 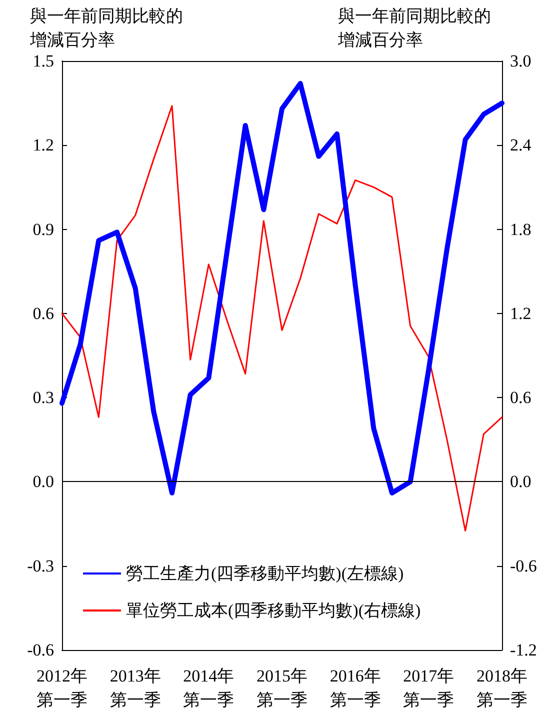 What do you see at coordinates (521, 313) in the screenshot?
I see `y2-tick-label: 1.2` at bounding box center [521, 313].